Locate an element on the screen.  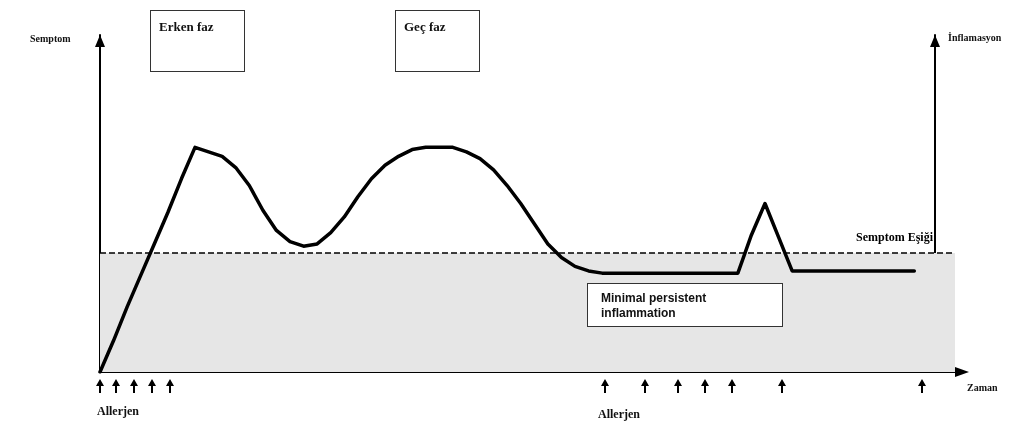
text-box: Erken faz is located at coordinates (197, 41).